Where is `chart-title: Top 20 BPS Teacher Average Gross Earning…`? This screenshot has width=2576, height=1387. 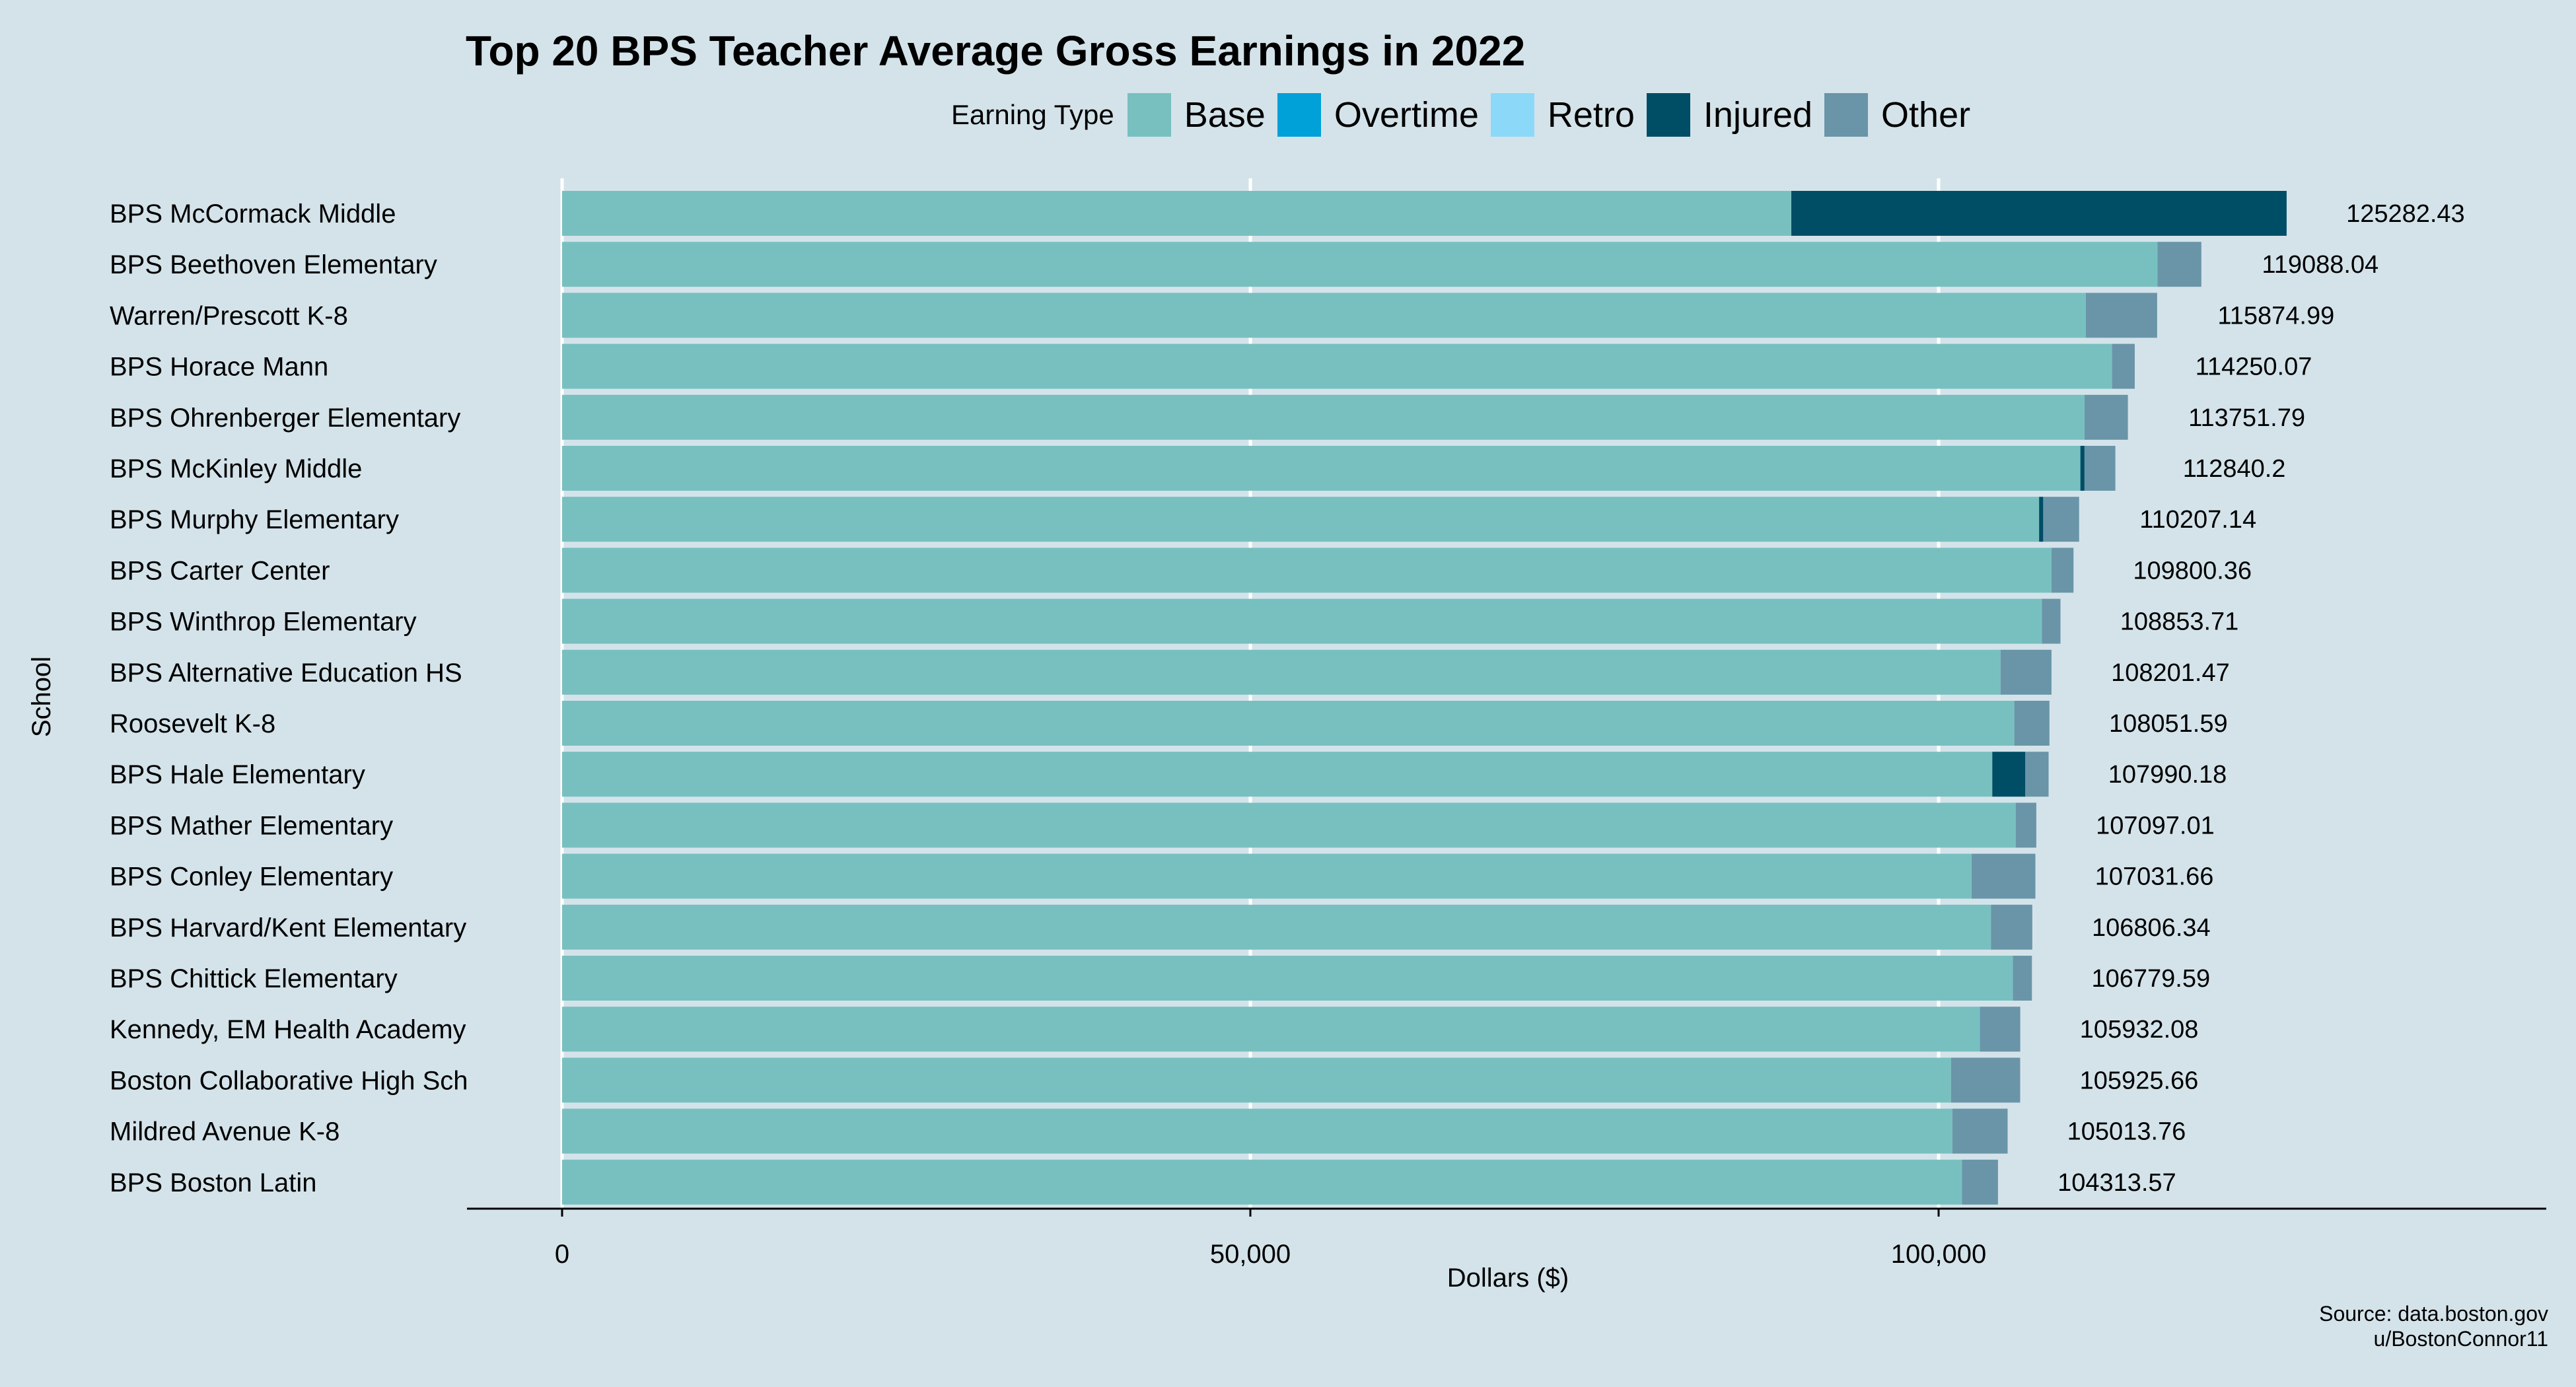 chart-title: Top 20 BPS Teacher Average Gross Earning… is located at coordinates (996, 51).